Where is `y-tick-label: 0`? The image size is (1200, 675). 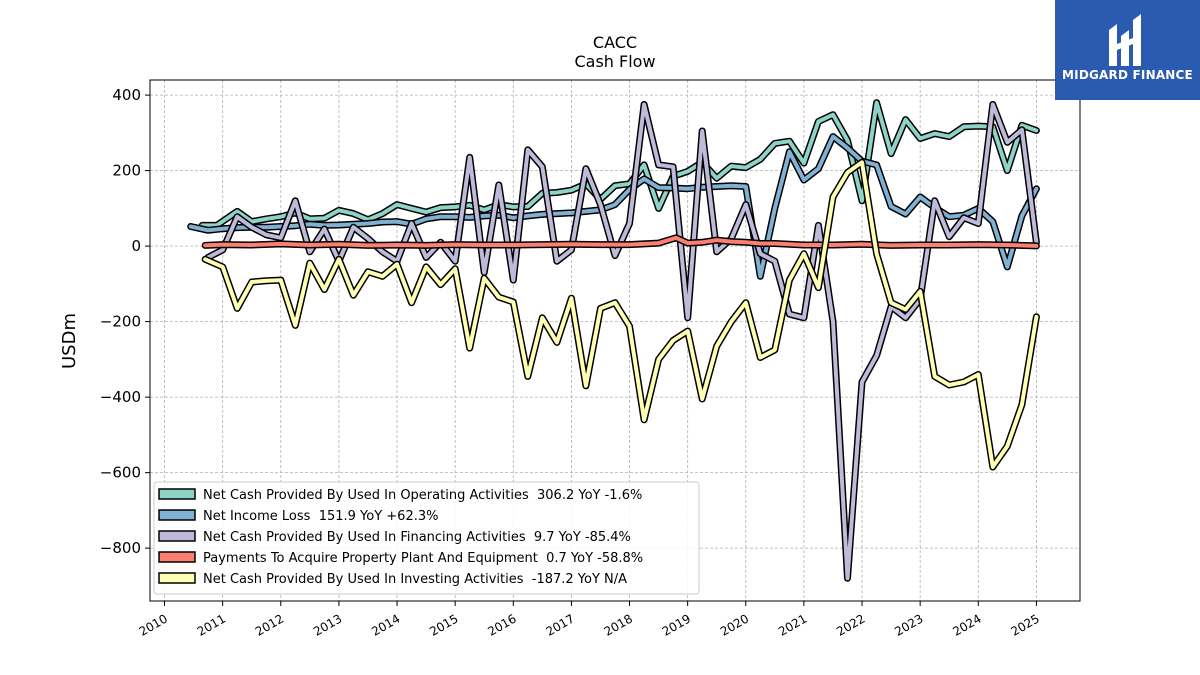 y-tick-label: 0 is located at coordinates (136, 246).